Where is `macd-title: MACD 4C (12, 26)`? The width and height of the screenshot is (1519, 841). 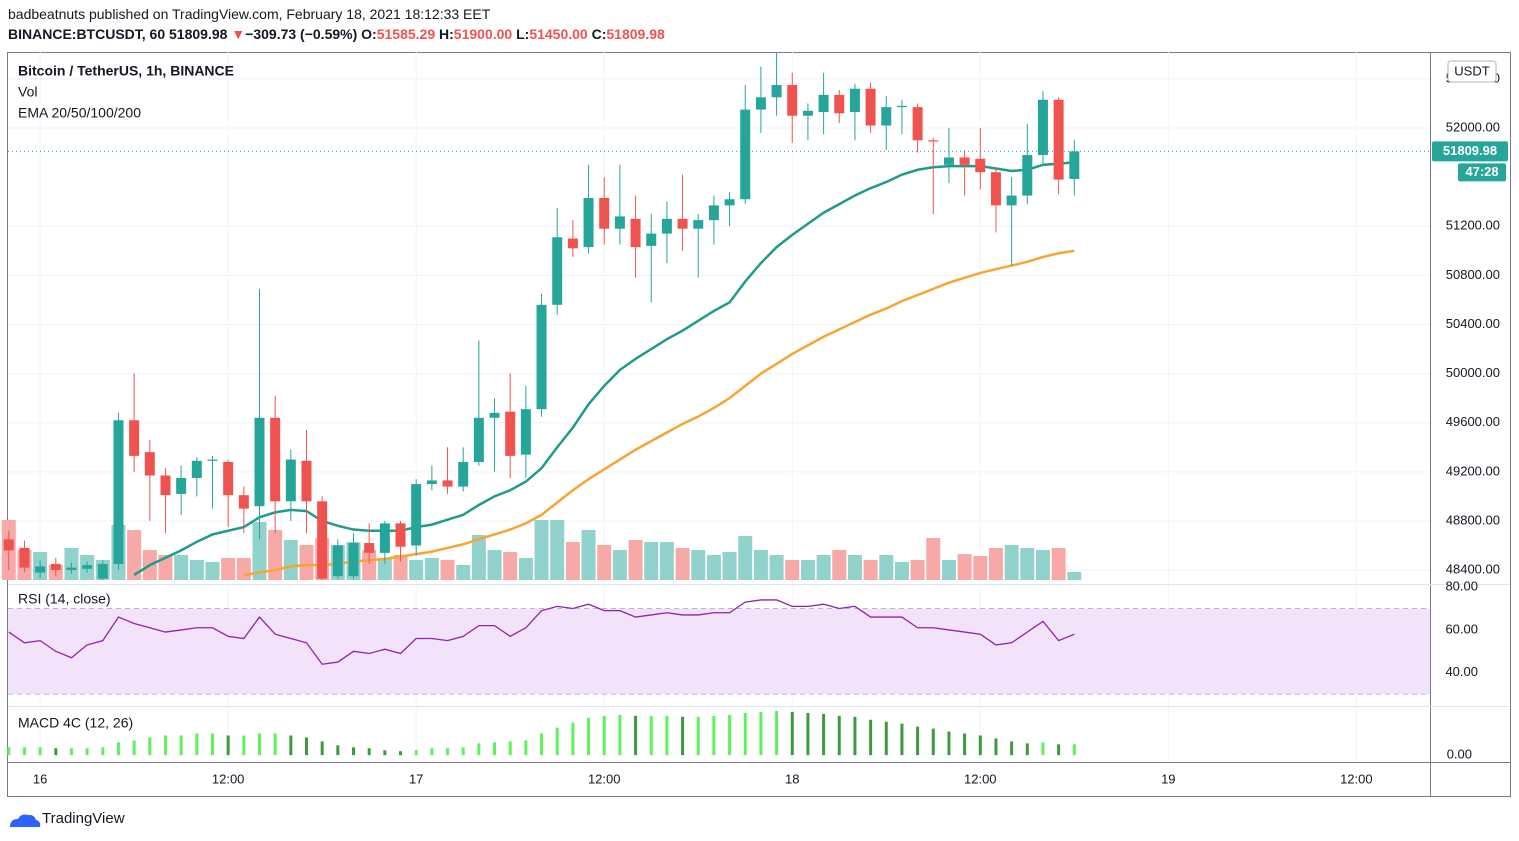 macd-title: MACD 4C (12, 26) is located at coordinates (75, 723).